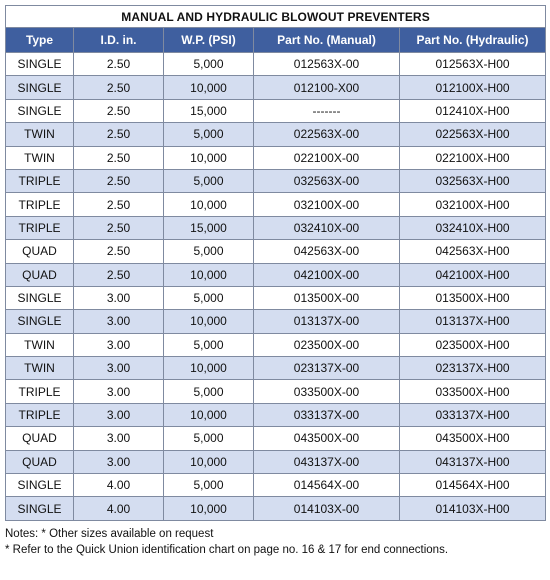 The image size is (550, 580). What do you see at coordinates (472, 321) in the screenshot?
I see `cell-part-hydraulic: 013137X-H00` at bounding box center [472, 321].